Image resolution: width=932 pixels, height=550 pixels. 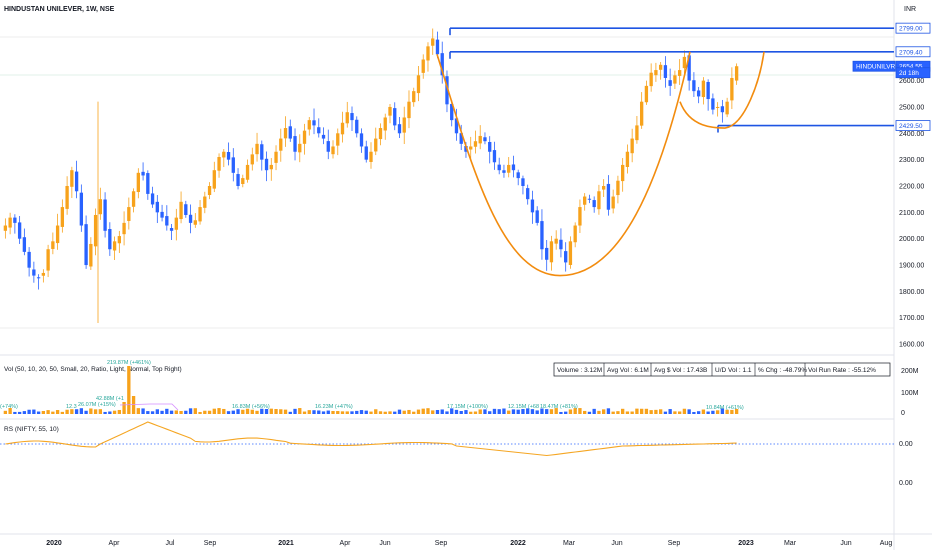 What do you see at coordinates (600, 164) in the screenshot?
I see `cup-and-handle-curve` at bounding box center [600, 164].